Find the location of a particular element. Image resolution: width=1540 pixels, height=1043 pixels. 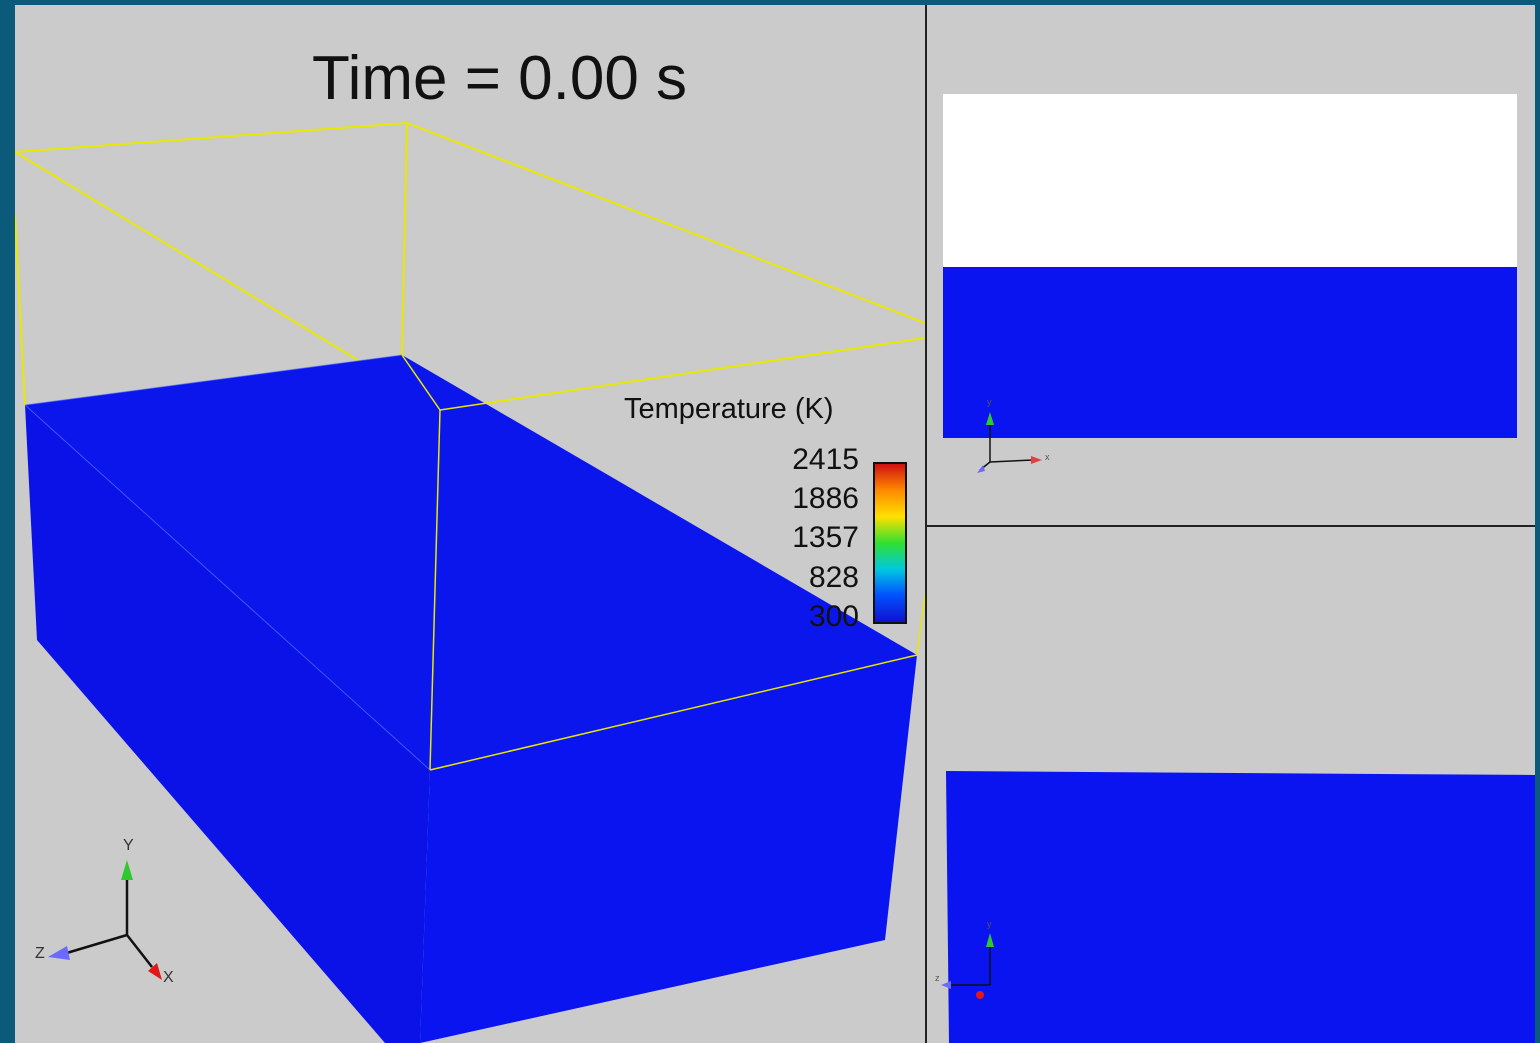

triad-z-label: Z is located at coordinates (40, 953).